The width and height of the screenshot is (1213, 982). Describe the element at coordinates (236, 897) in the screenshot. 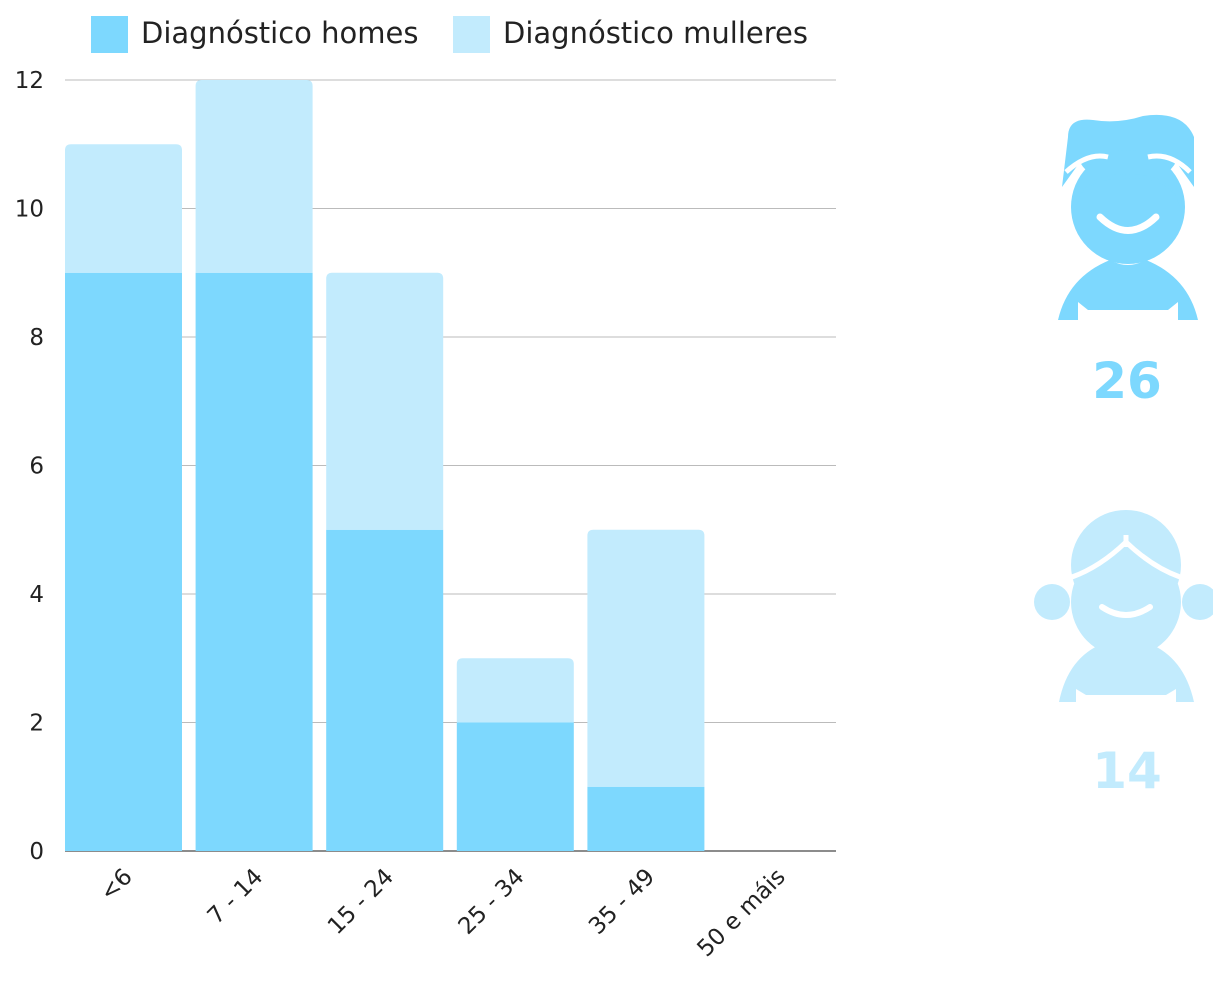

I see `x-tick-1: 7 - 14` at that location.